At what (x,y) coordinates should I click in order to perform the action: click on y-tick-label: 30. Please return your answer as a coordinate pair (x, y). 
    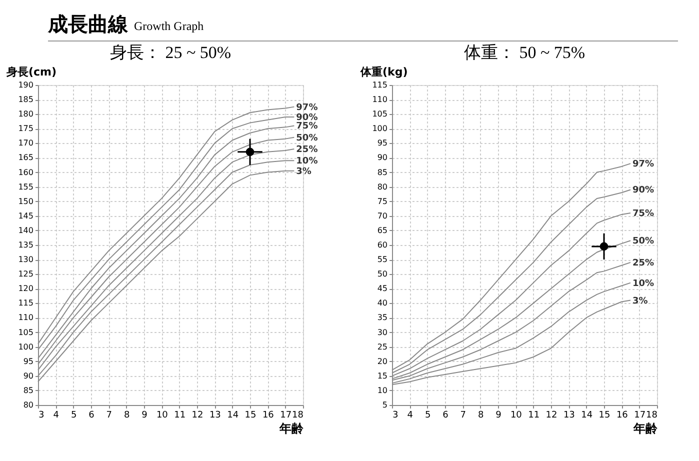
    Looking at the image, I should click on (382, 332).